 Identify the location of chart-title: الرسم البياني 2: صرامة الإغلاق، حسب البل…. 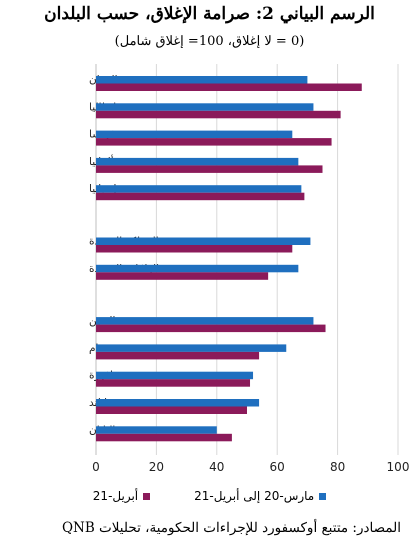
(209, 14).